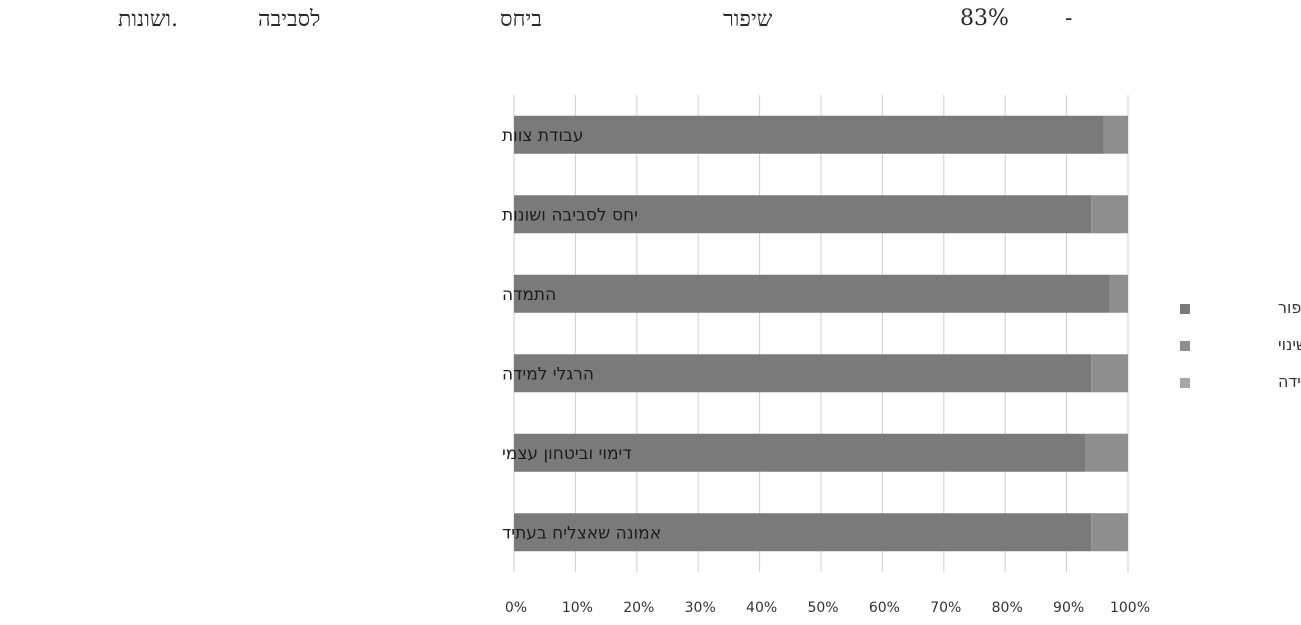 The width and height of the screenshot is (1301, 625). I want to click on x-tick-label: 50%, so click(822, 608).